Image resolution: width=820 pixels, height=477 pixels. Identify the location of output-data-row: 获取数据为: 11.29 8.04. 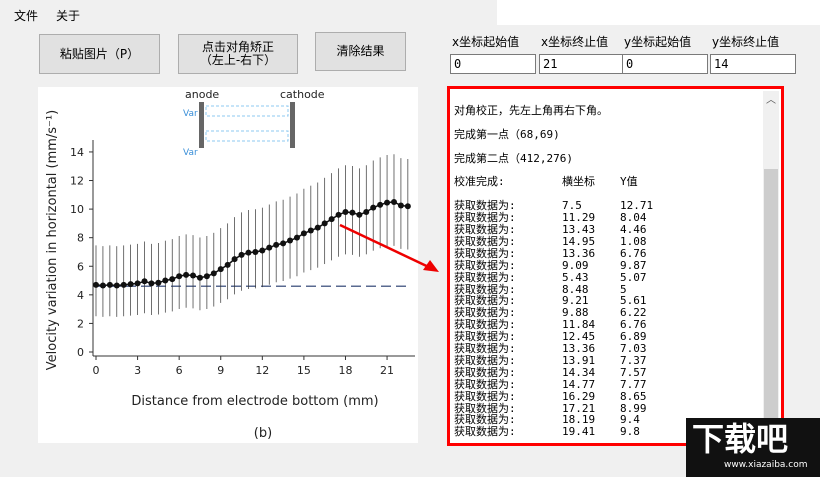
(550, 218).